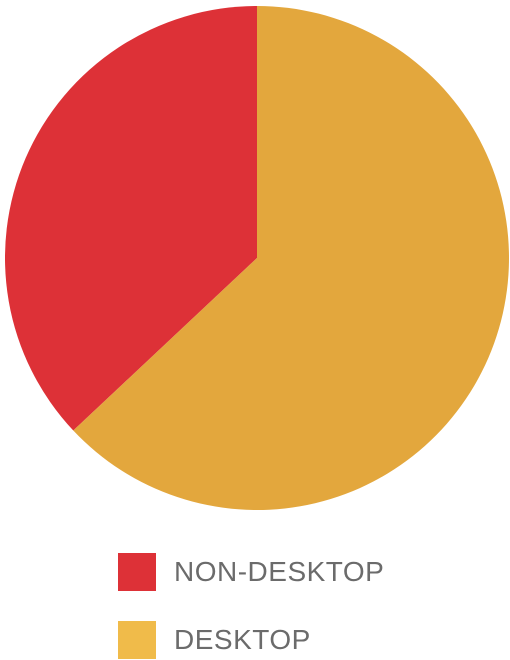  I want to click on legend-label-desktop: DESKTOP, so click(242, 639).